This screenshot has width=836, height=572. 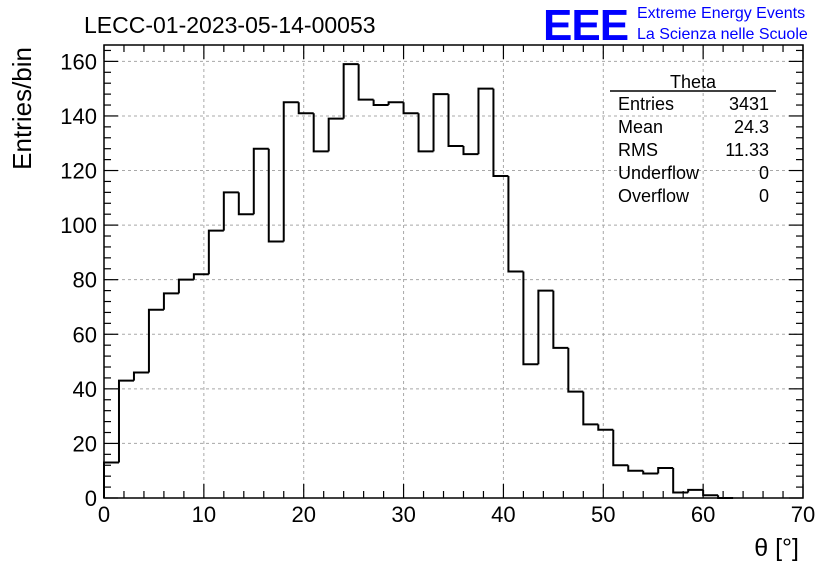 What do you see at coordinates (638, 150) in the screenshot?
I see `stats-label: RMS` at bounding box center [638, 150].